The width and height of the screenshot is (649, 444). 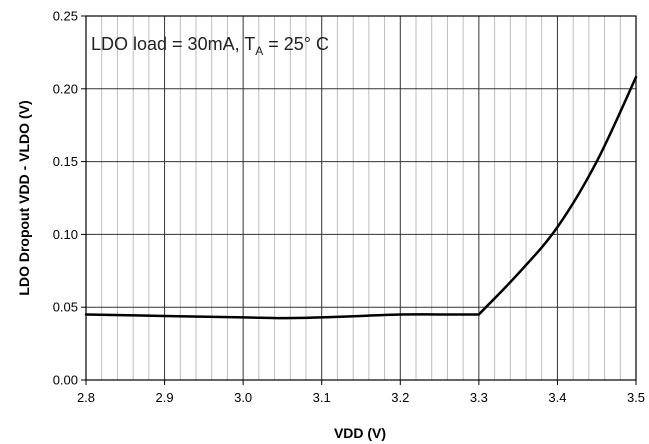 What do you see at coordinates (400, 397) in the screenshot?
I see `x-tick-label: 3.2` at bounding box center [400, 397].